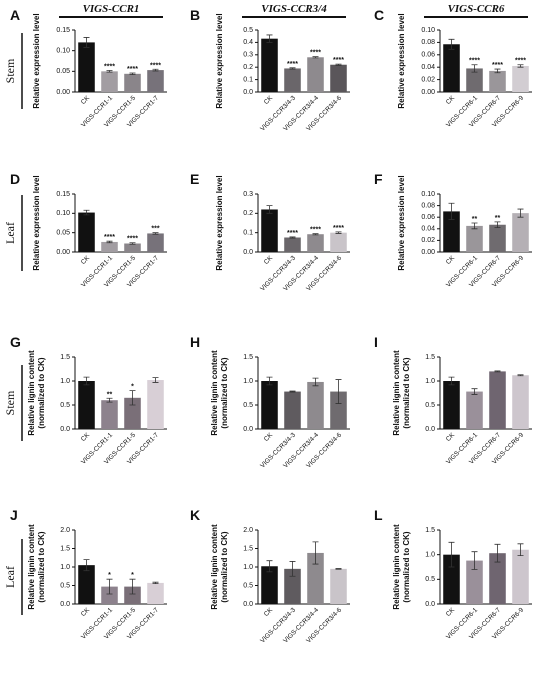  I want to click on y-tick-label: 0.08, so click(428, 205).